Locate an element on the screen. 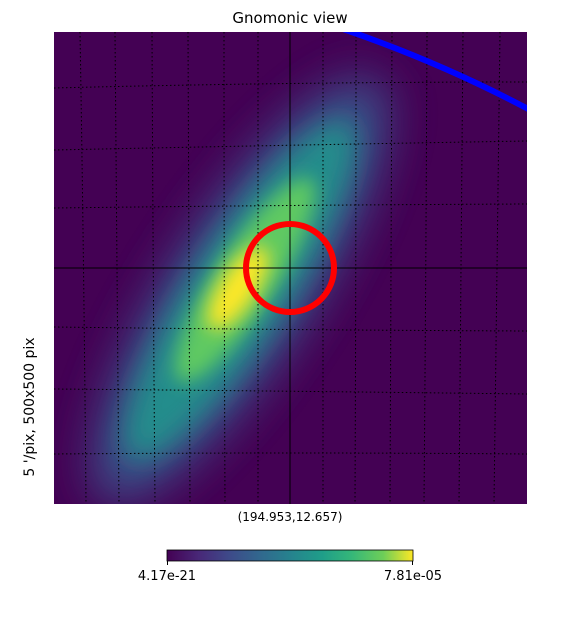 This screenshot has height=640, width=580. colorbar-max-label: 7.81e-05 is located at coordinates (413, 576).